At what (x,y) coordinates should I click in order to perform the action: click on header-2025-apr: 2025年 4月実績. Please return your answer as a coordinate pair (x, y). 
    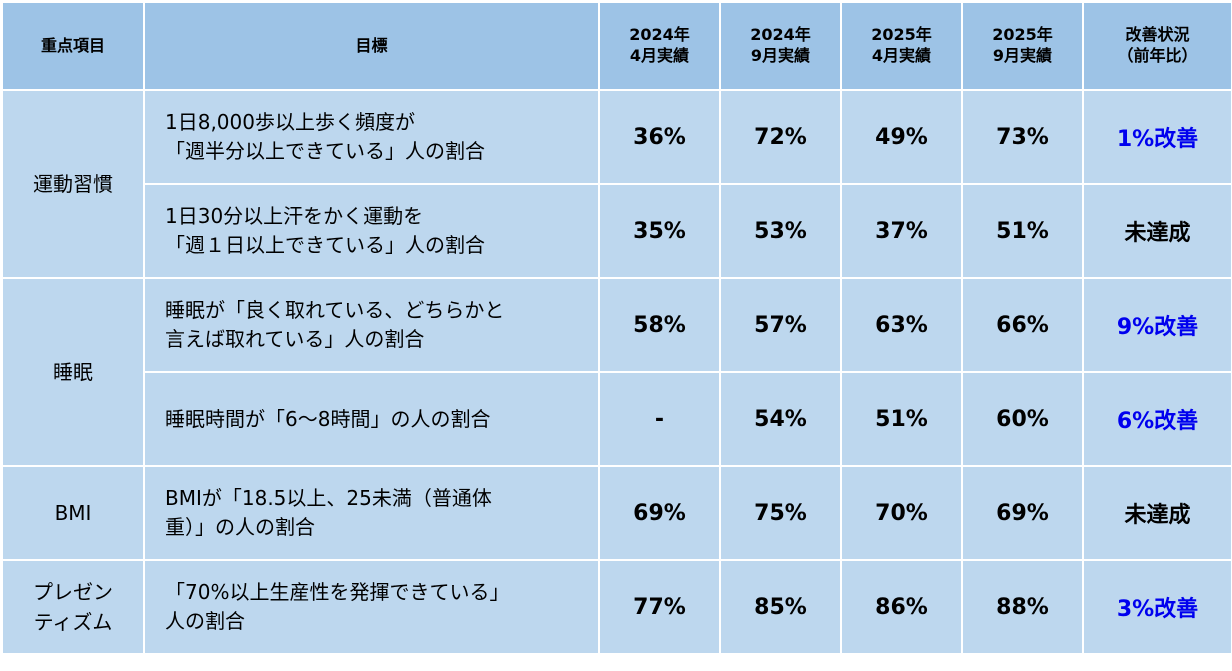
    Looking at the image, I should click on (901, 46).